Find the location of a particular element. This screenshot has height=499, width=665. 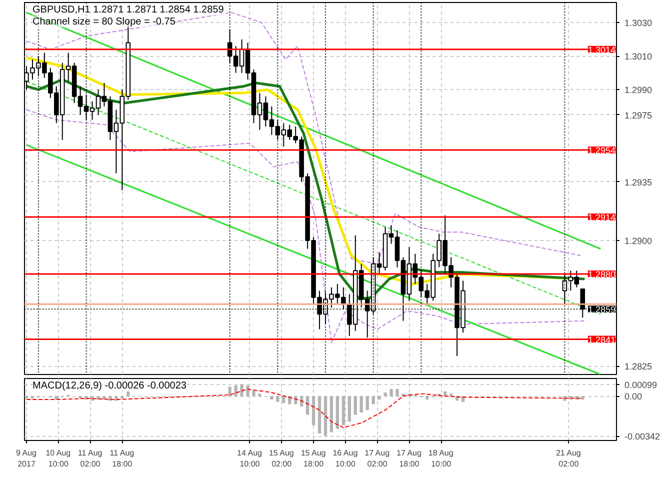

ref-line-label: 1.2914 is located at coordinates (602, 217).